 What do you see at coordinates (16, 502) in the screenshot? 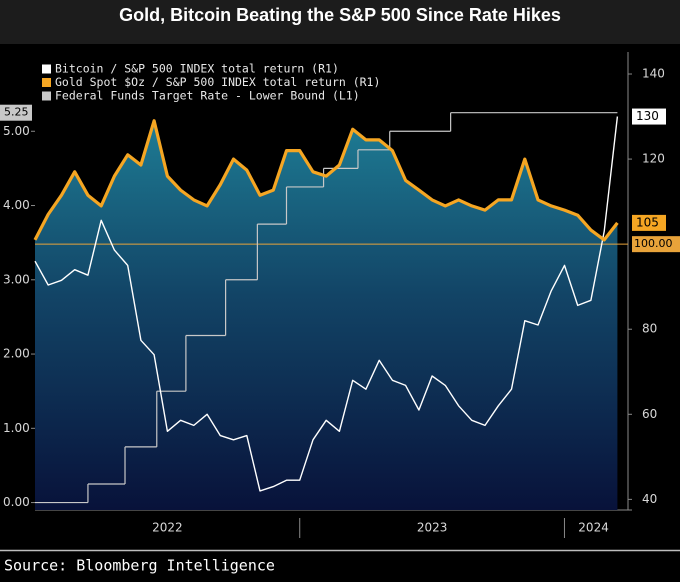
I see `y-tick-label: 0.00` at bounding box center [16, 502].